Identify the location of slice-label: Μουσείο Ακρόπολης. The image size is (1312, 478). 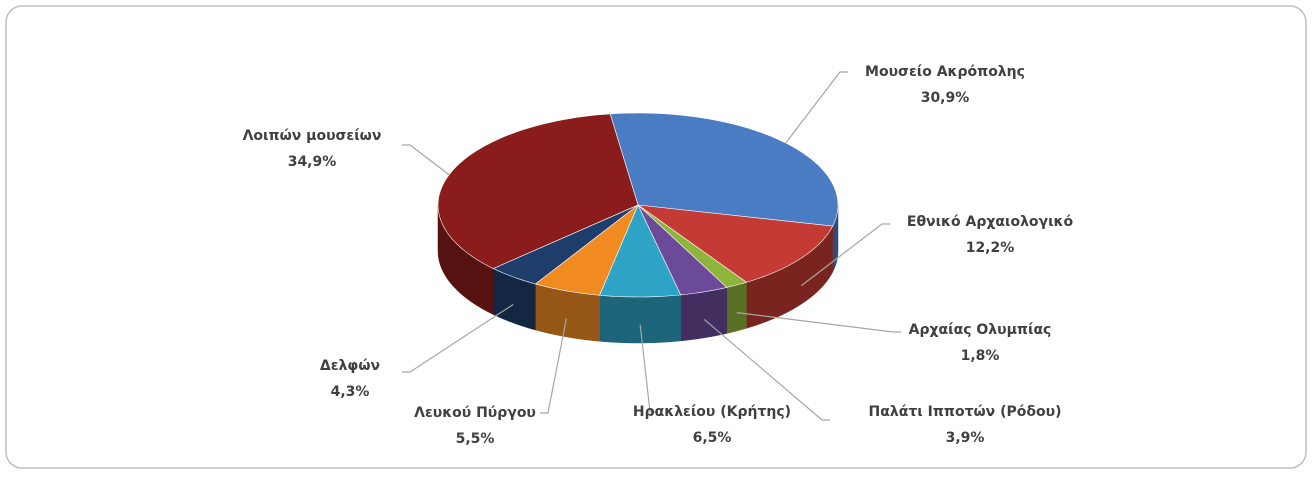
(945, 72).